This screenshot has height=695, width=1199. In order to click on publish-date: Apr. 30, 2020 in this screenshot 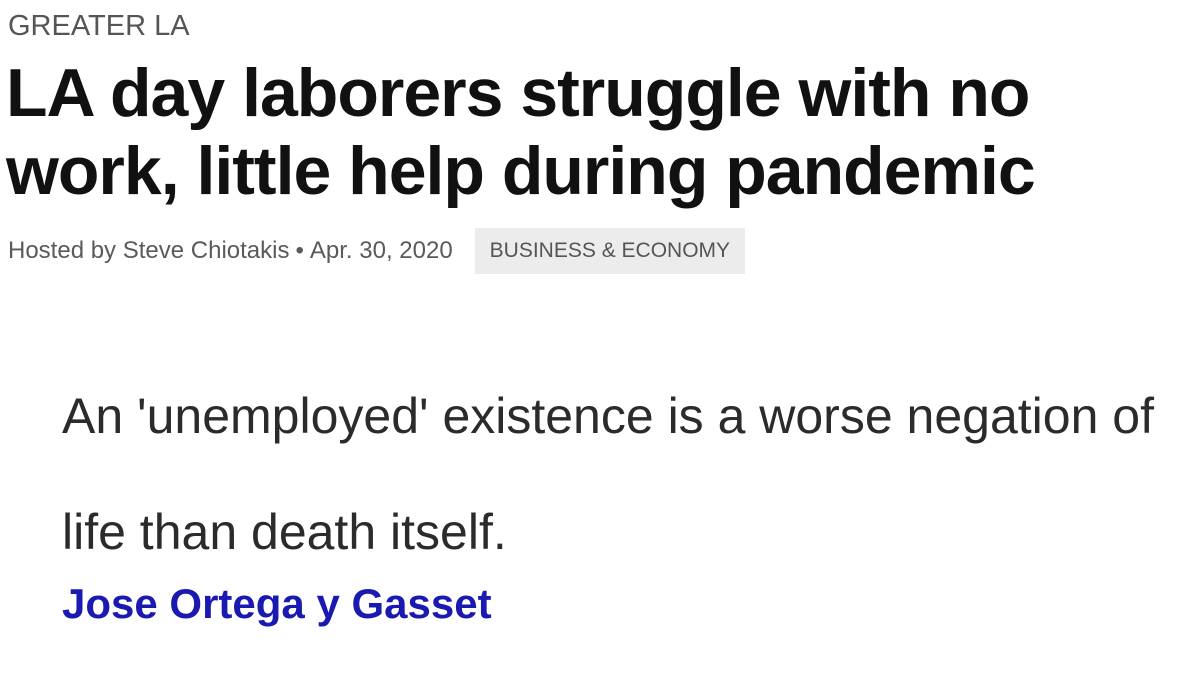, I will do `click(381, 250)`.